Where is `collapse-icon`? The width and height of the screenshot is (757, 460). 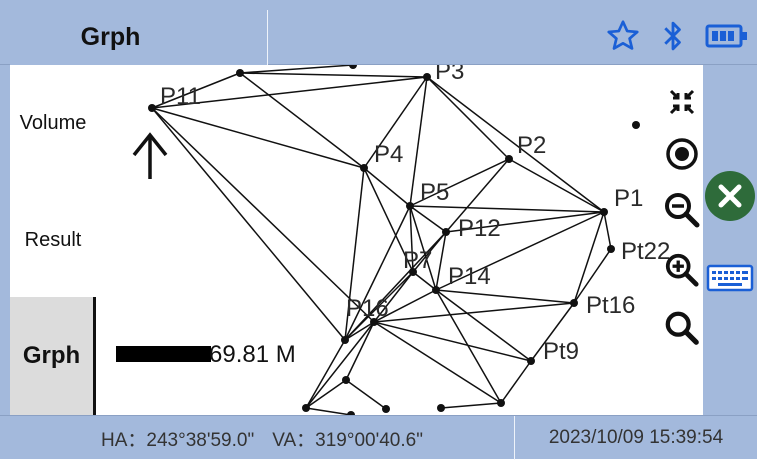
collapse-icon is located at coordinates (682, 102).